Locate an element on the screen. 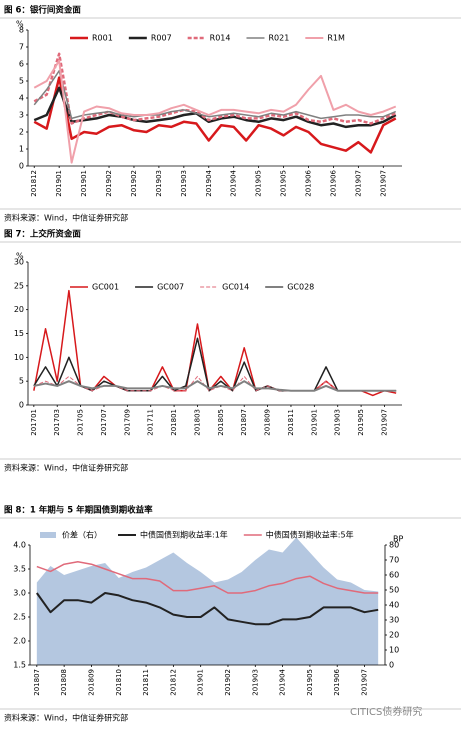 This screenshot has width=461, height=731. legend-label: R001 is located at coordinates (102, 38).